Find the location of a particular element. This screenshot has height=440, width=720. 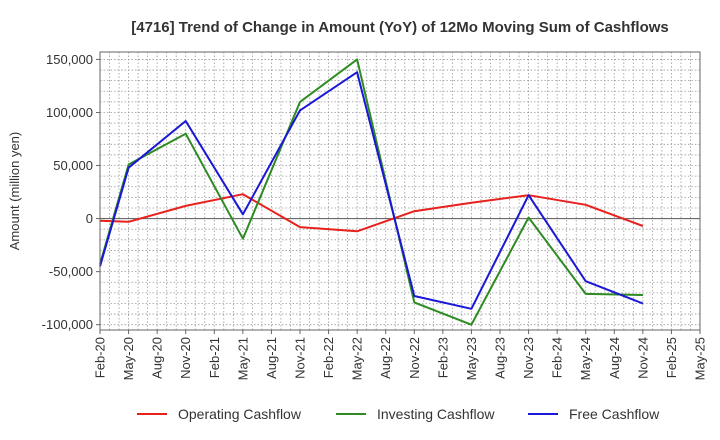

x-tick-label: Feb-25 is located at coordinates (671, 357).